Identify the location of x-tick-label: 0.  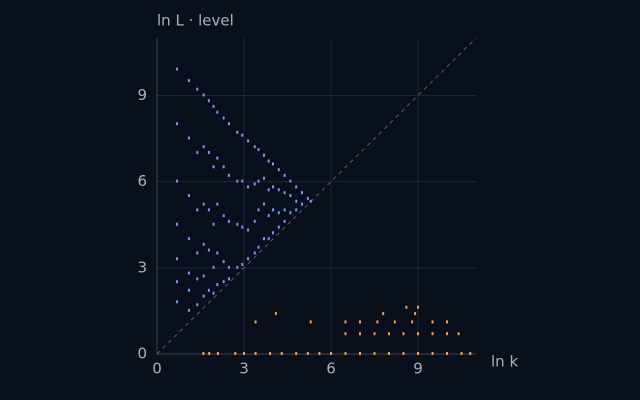
(157, 369).